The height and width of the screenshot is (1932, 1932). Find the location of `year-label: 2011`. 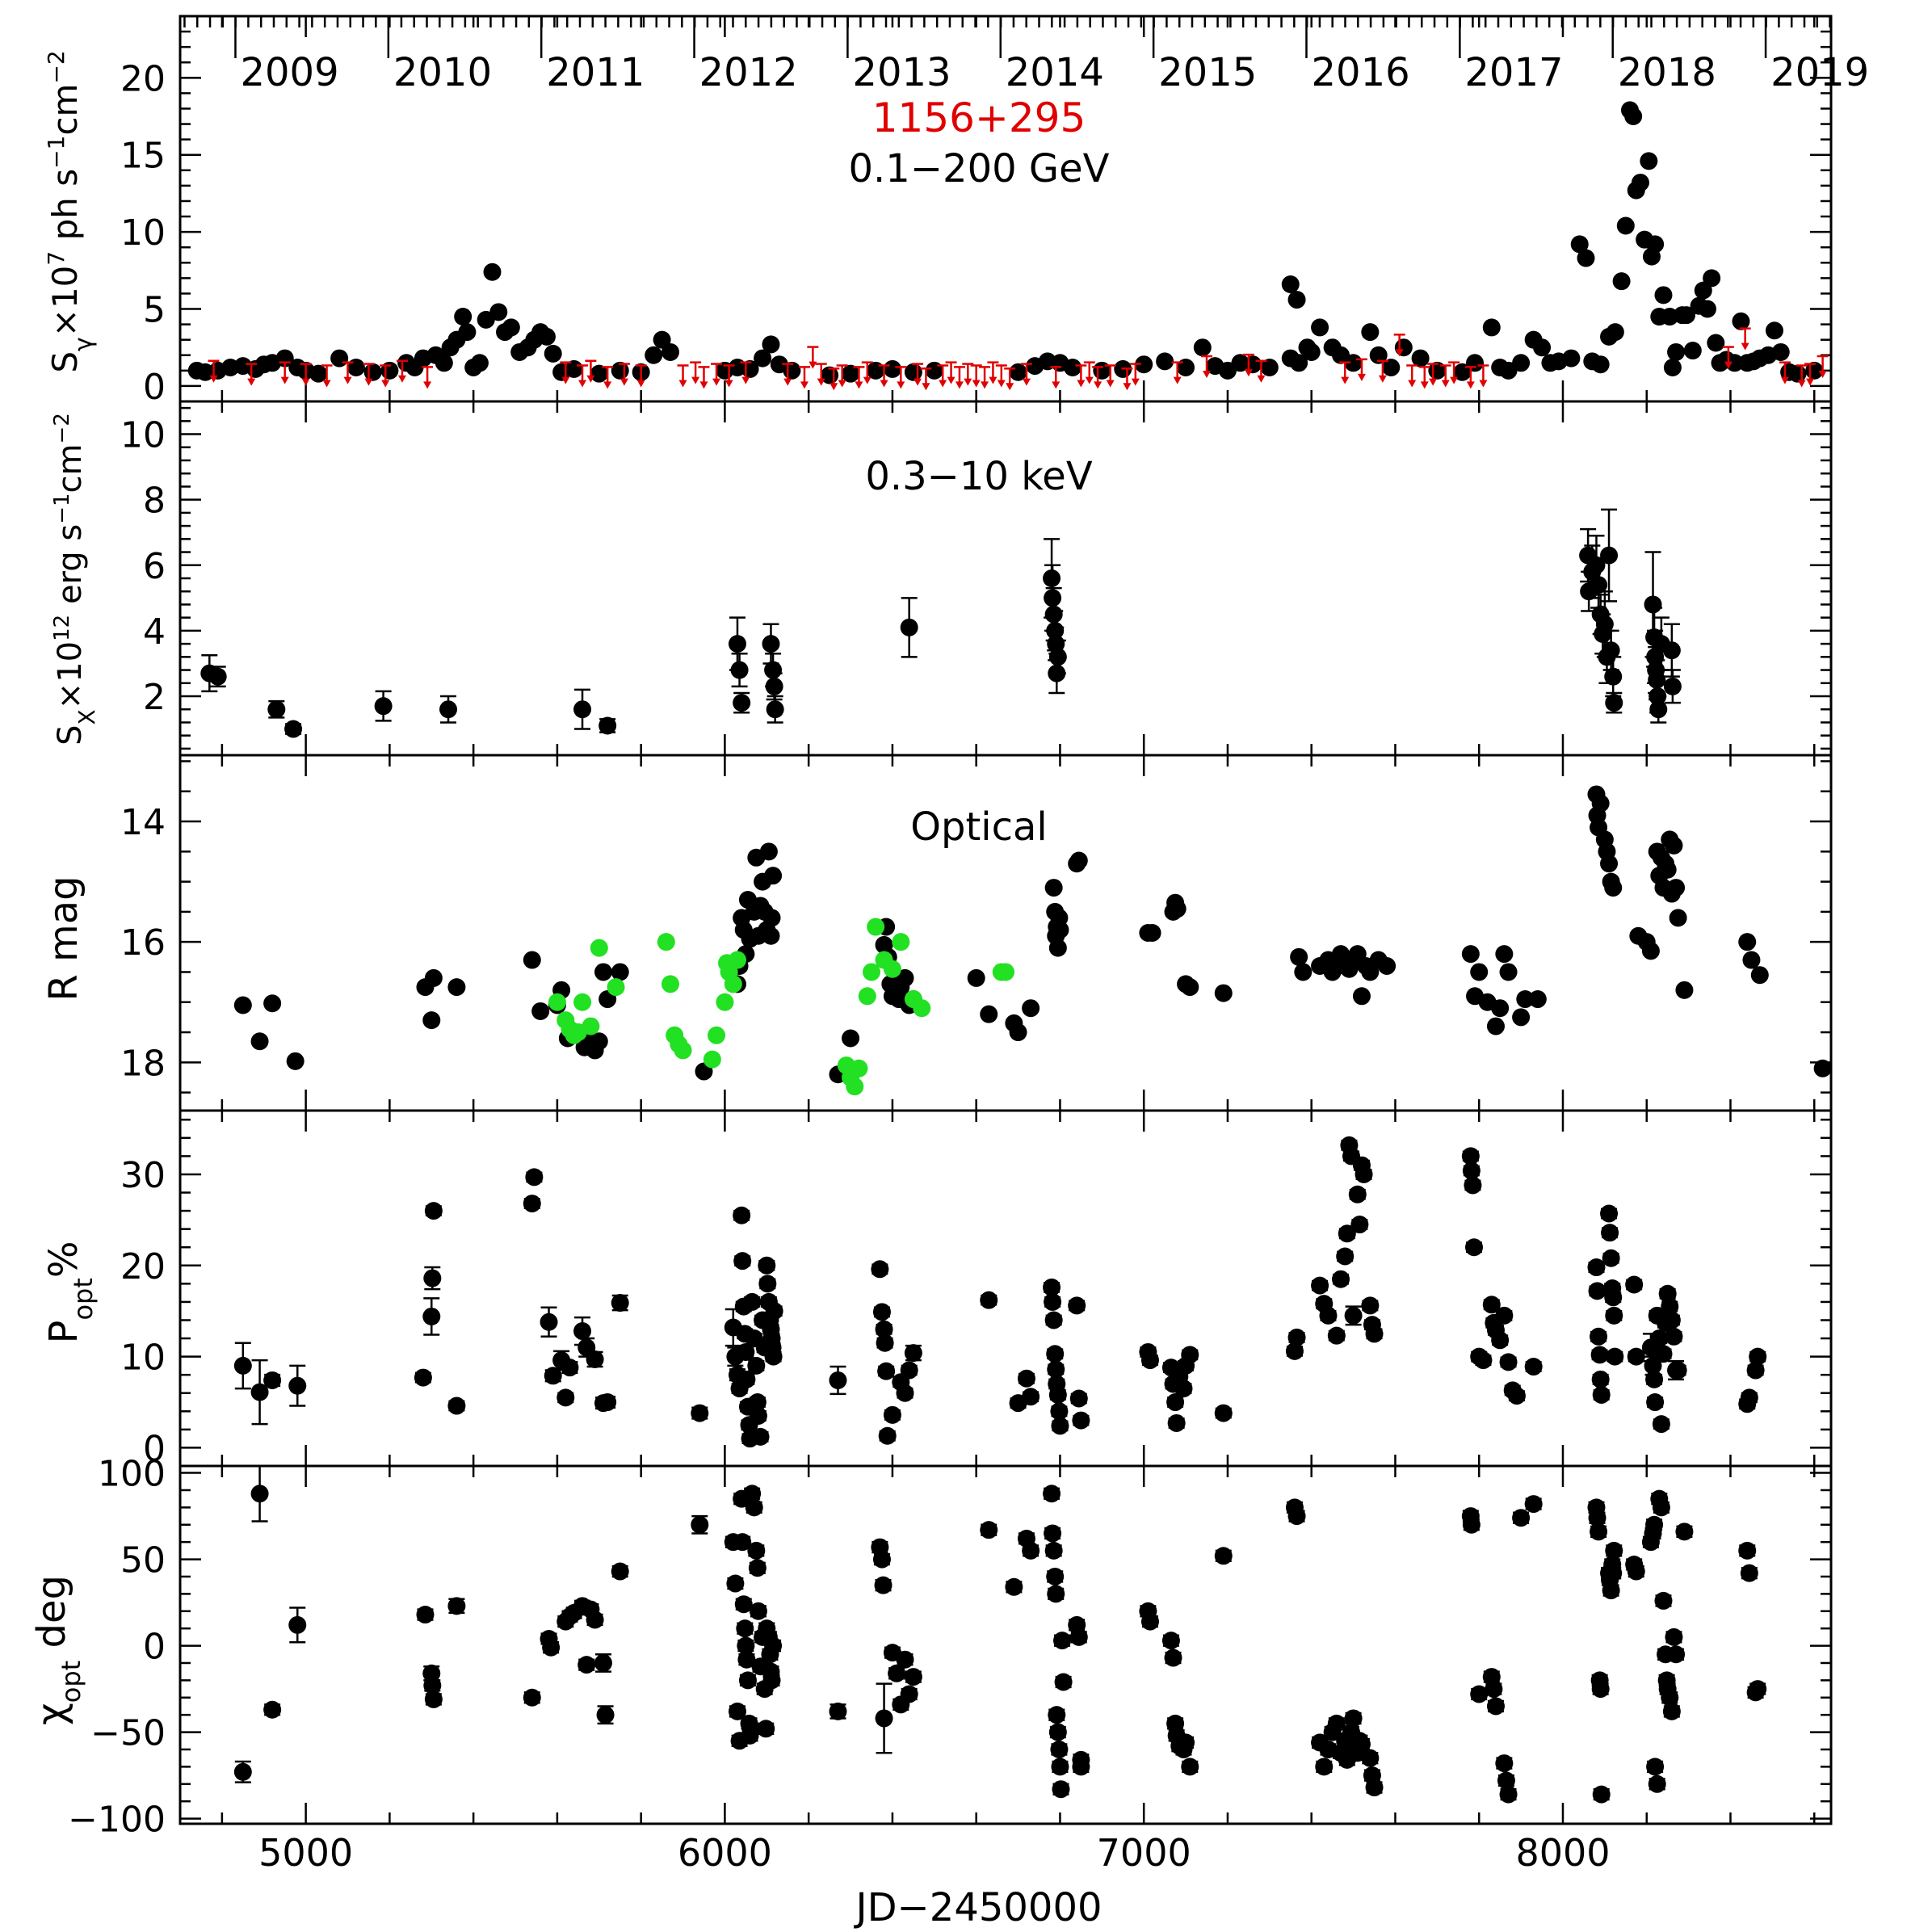

year-label: 2011 is located at coordinates (595, 72).